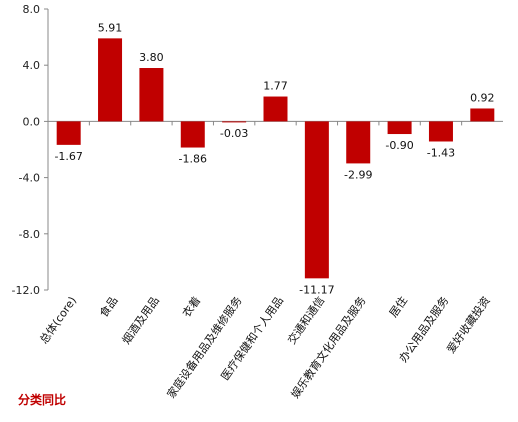  Describe the element at coordinates (328, 347) in the screenshot. I see `x-tick-label: 娱乐教育文化用品及服务` at that location.